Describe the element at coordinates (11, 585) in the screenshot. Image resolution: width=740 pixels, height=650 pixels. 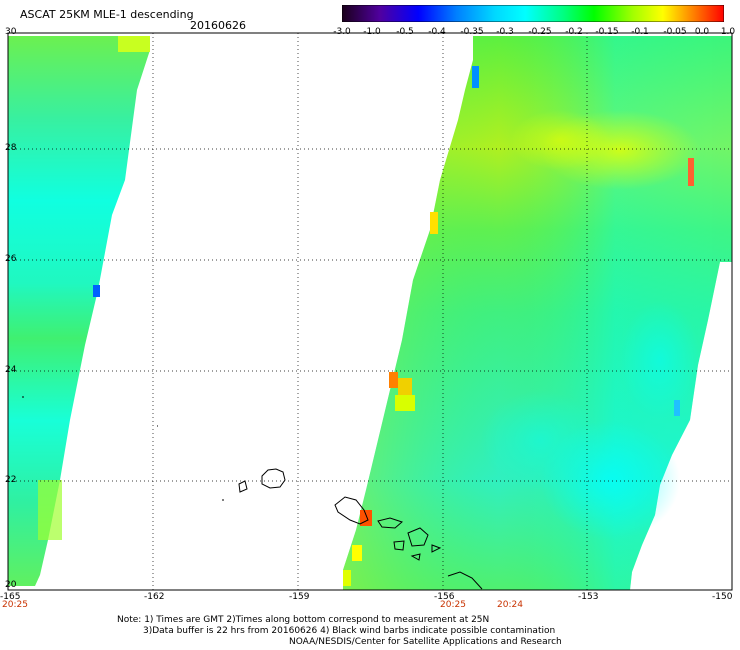
I see `lat-label: 20` at that location.